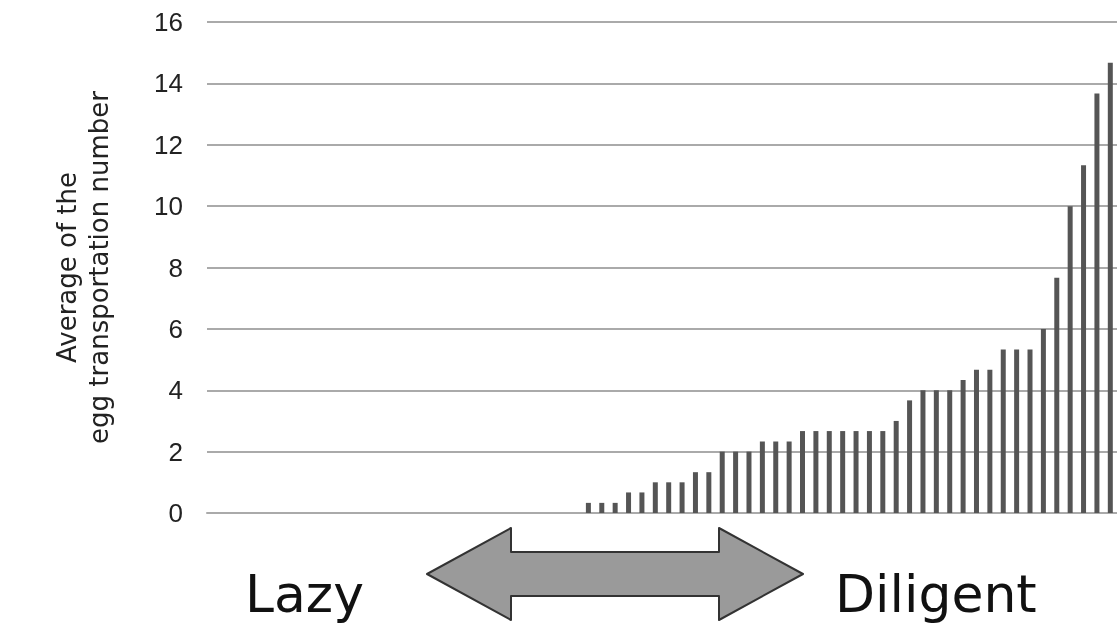 The image size is (1117, 627). Describe the element at coordinates (168, 83) in the screenshot. I see `y-tick-label: 14` at that location.